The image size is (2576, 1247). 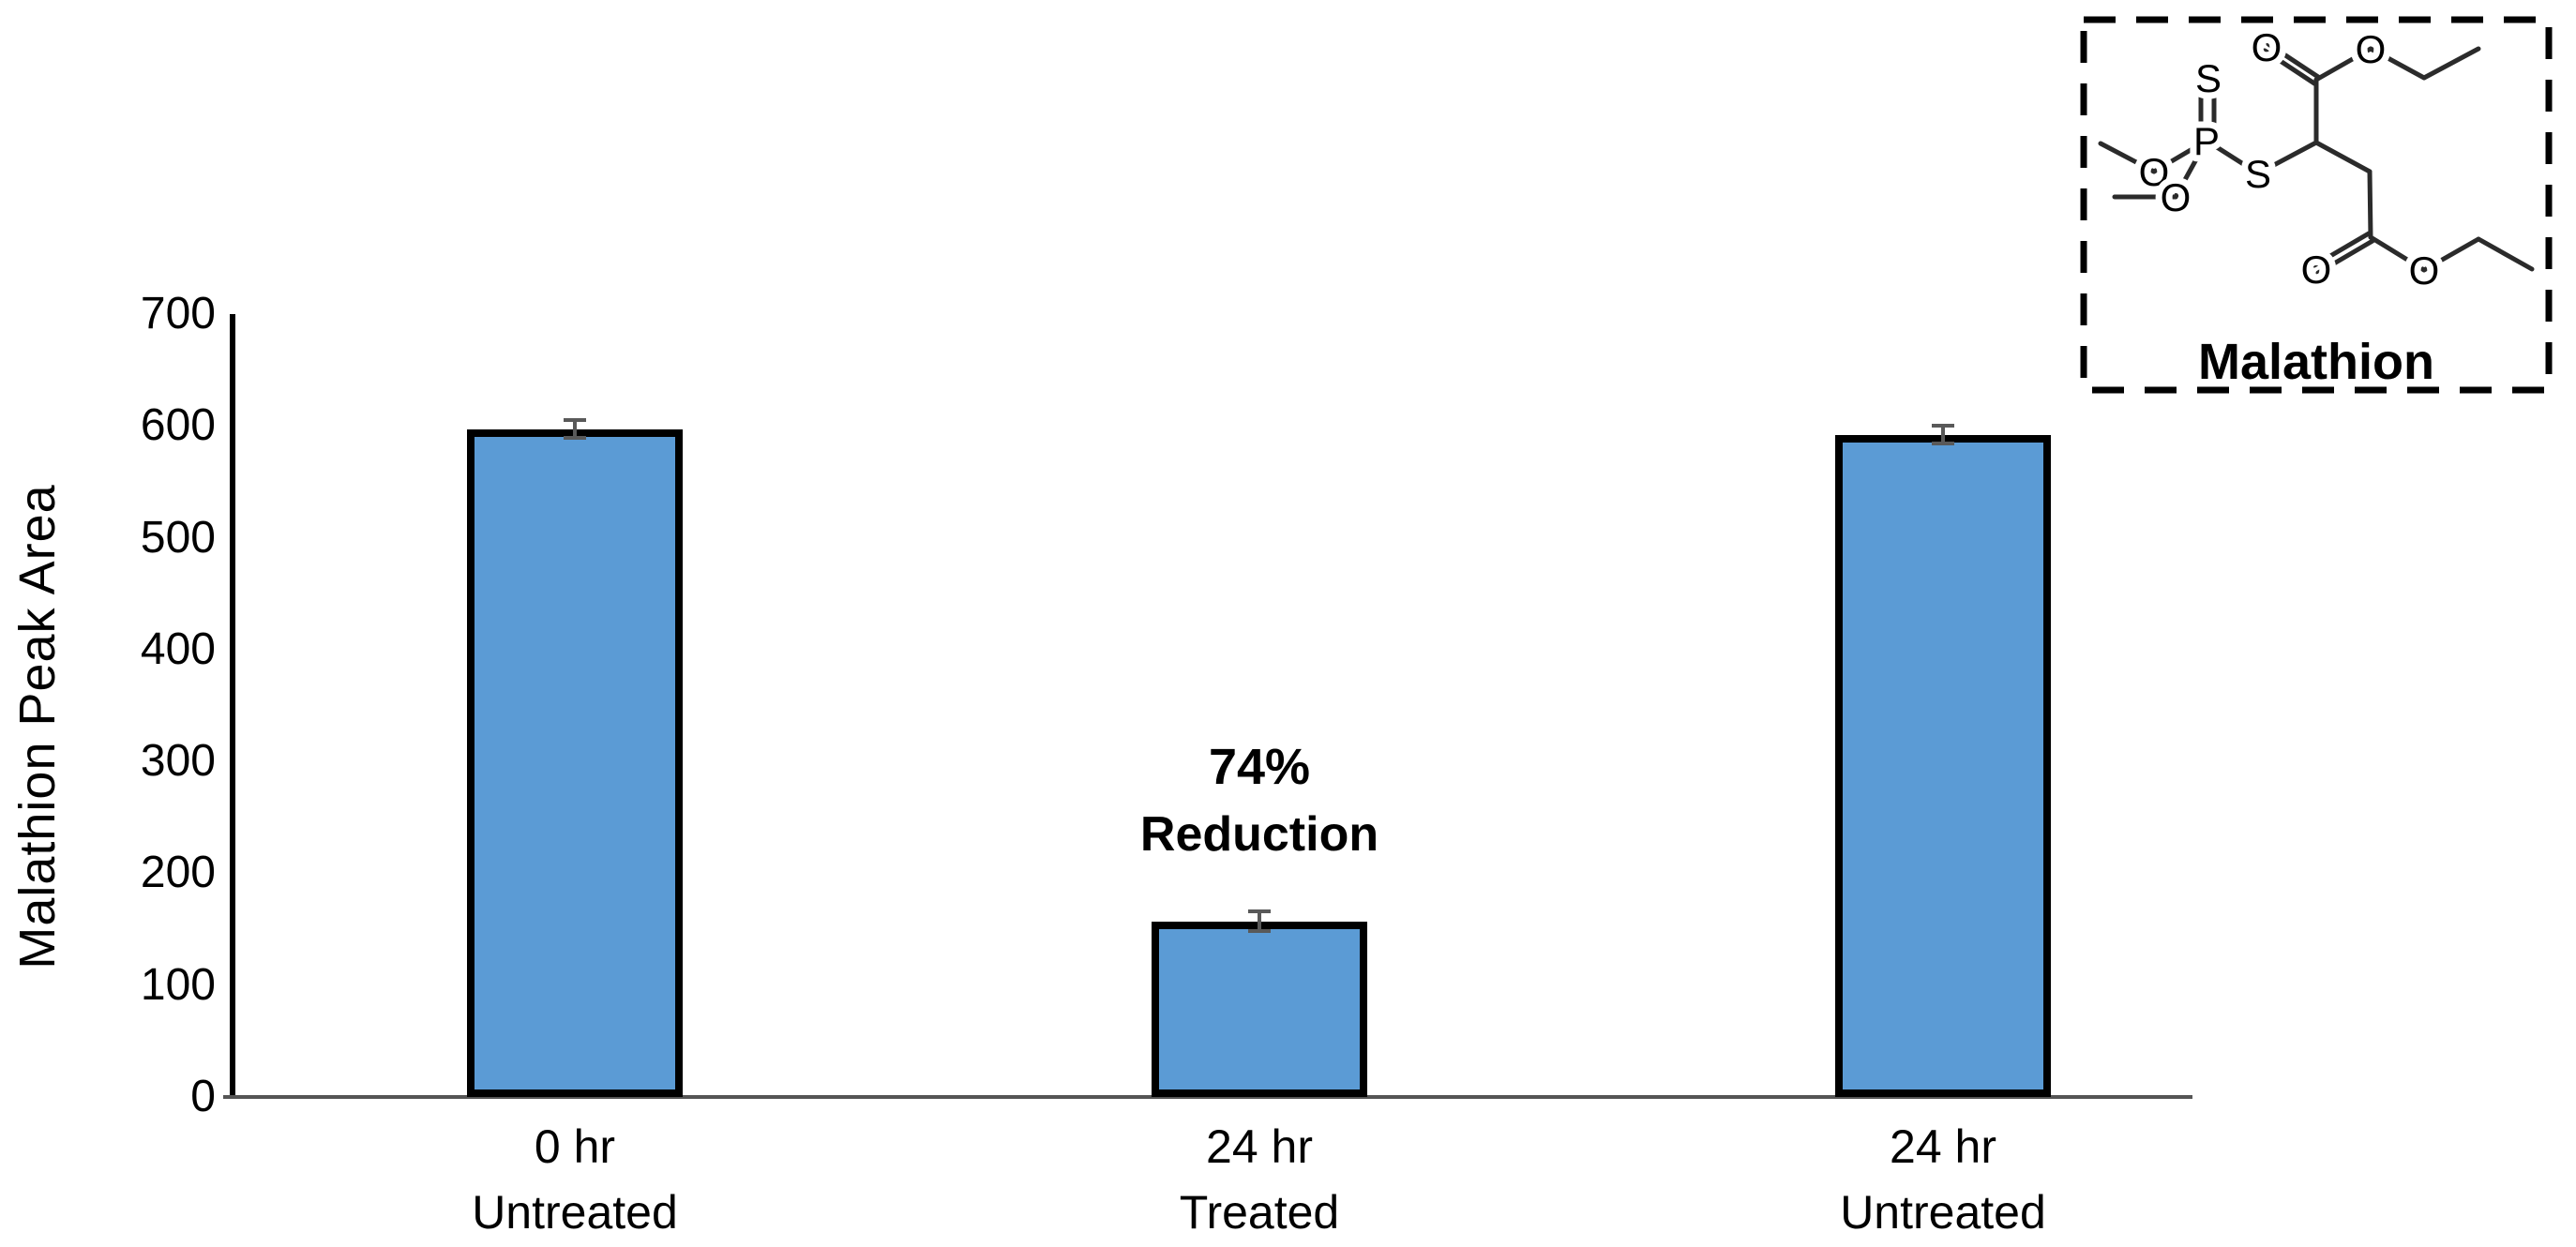 What do you see at coordinates (2206, 141) in the screenshot?
I see `atom-label-P: P` at bounding box center [2206, 141].